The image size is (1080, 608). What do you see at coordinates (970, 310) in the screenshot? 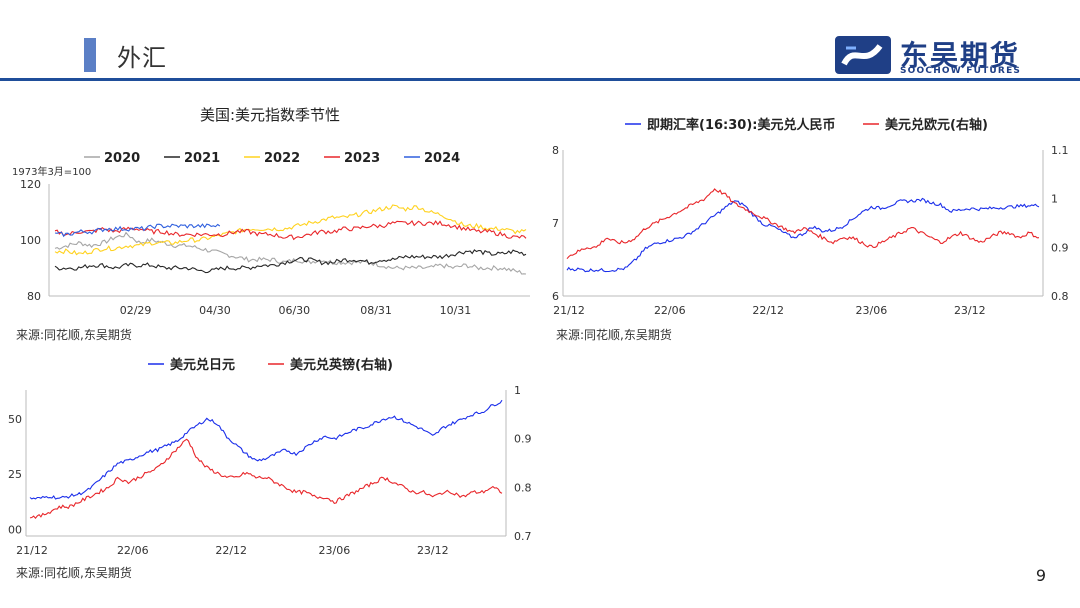
I see `chart2-xtick: 23/12` at bounding box center [970, 310].